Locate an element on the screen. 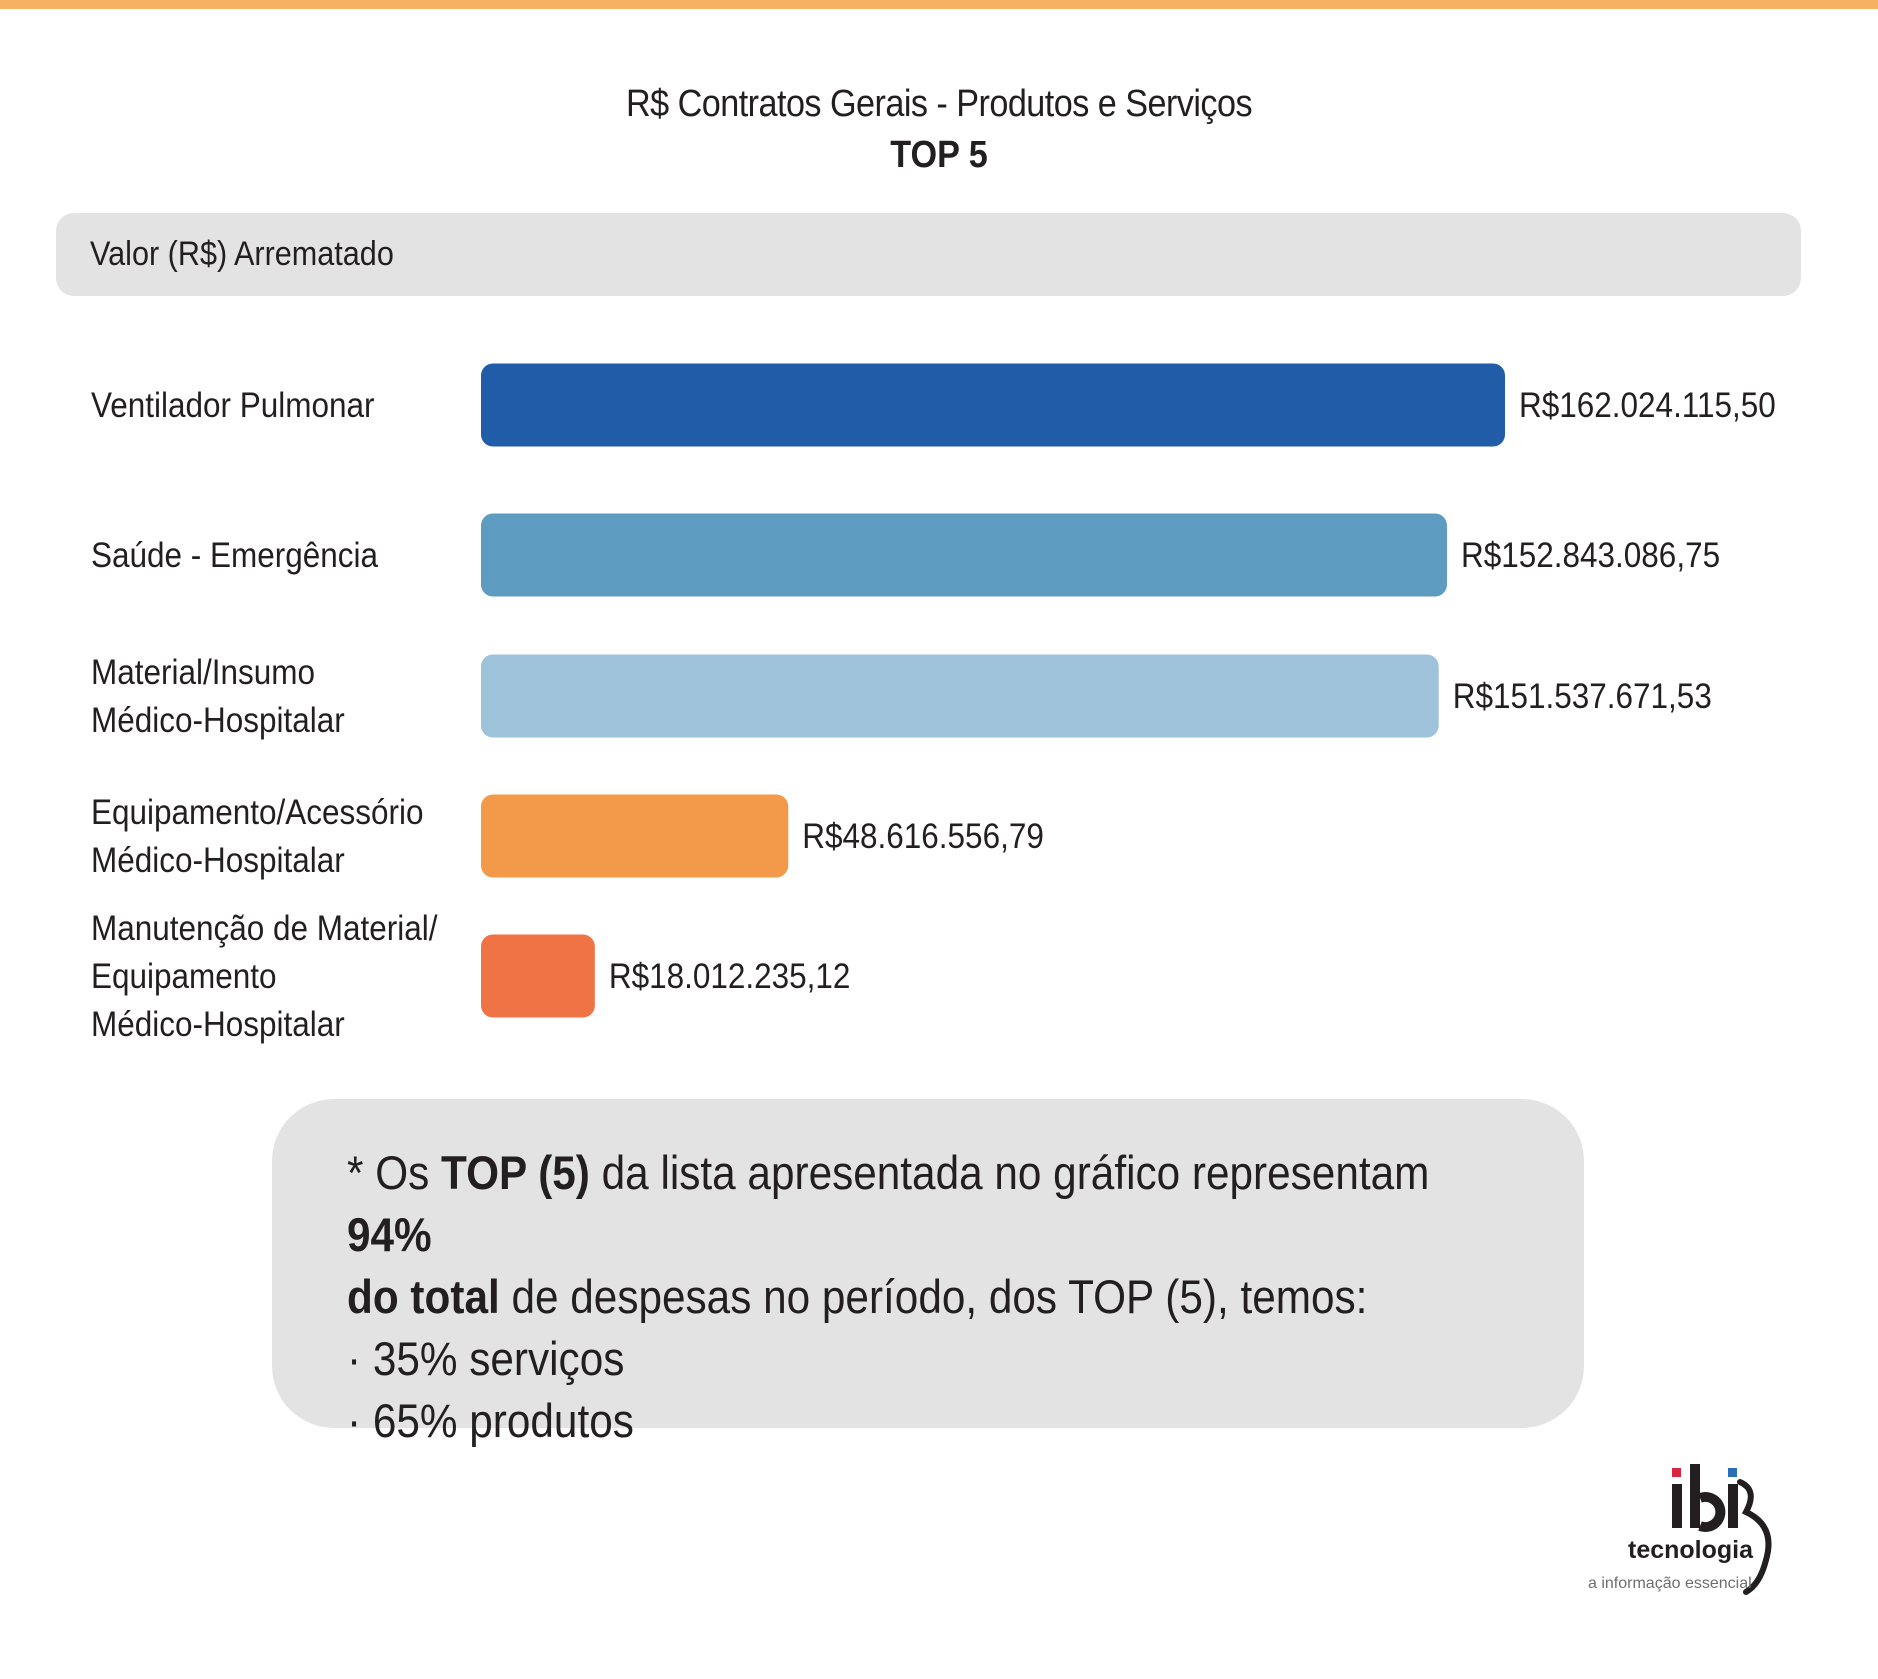 This screenshot has height=1679, width=1878. logo-stem-b is located at coordinates (1695, 1496).